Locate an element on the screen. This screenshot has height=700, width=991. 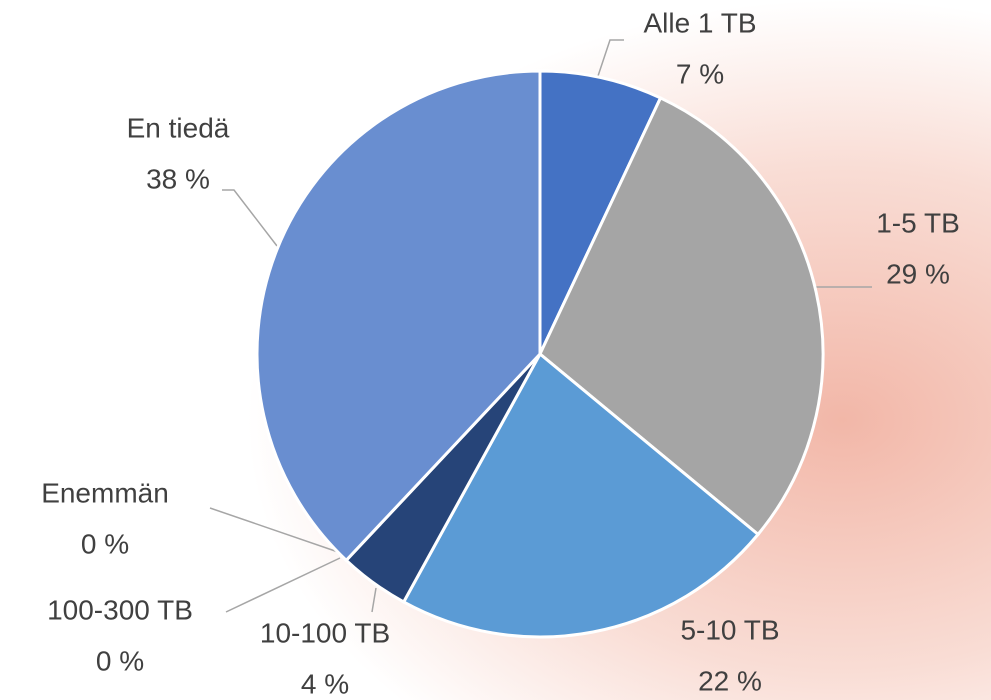
value-label: 38 % is located at coordinates (178, 178).